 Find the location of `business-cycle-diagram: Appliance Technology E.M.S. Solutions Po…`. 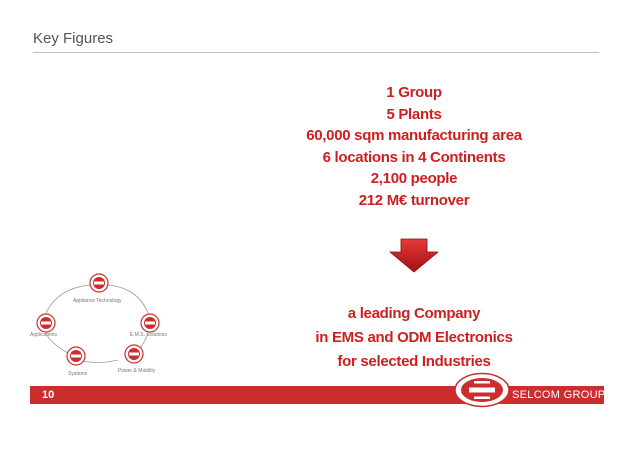

business-cycle-diagram: Appliance Technology E.M.S. Solutions Po… is located at coordinates (103, 323).